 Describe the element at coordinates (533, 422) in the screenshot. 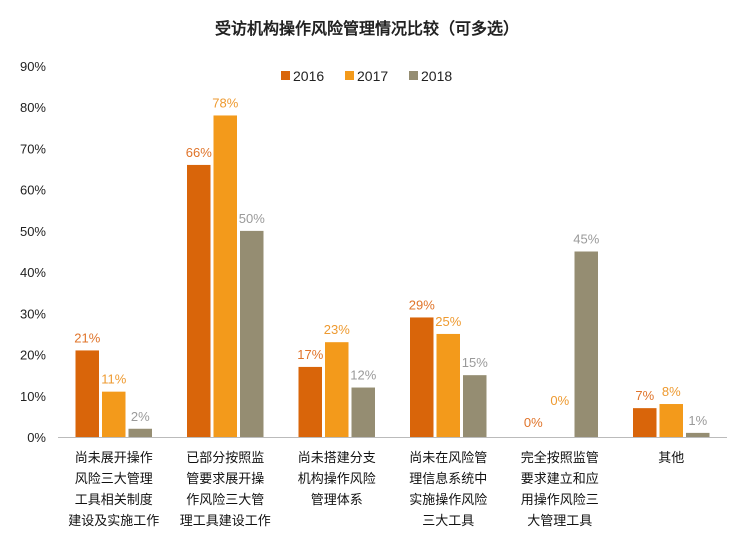

I see `data-label-2016: 0%` at that location.